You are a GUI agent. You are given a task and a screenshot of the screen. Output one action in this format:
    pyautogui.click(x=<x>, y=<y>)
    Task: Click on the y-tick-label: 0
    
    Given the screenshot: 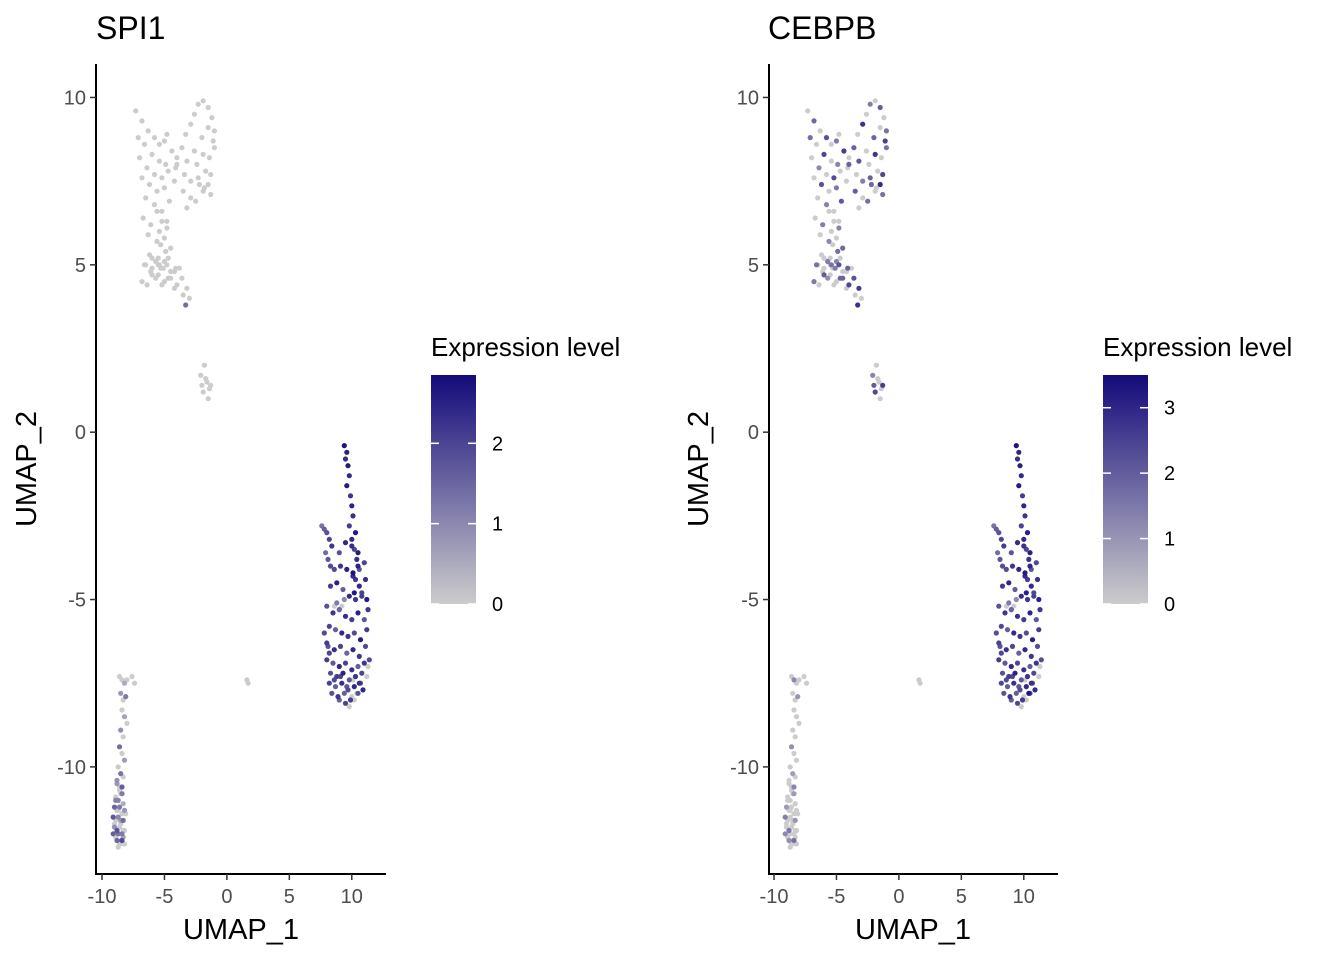 What is the action you would take?
    pyautogui.click(x=753, y=433)
    